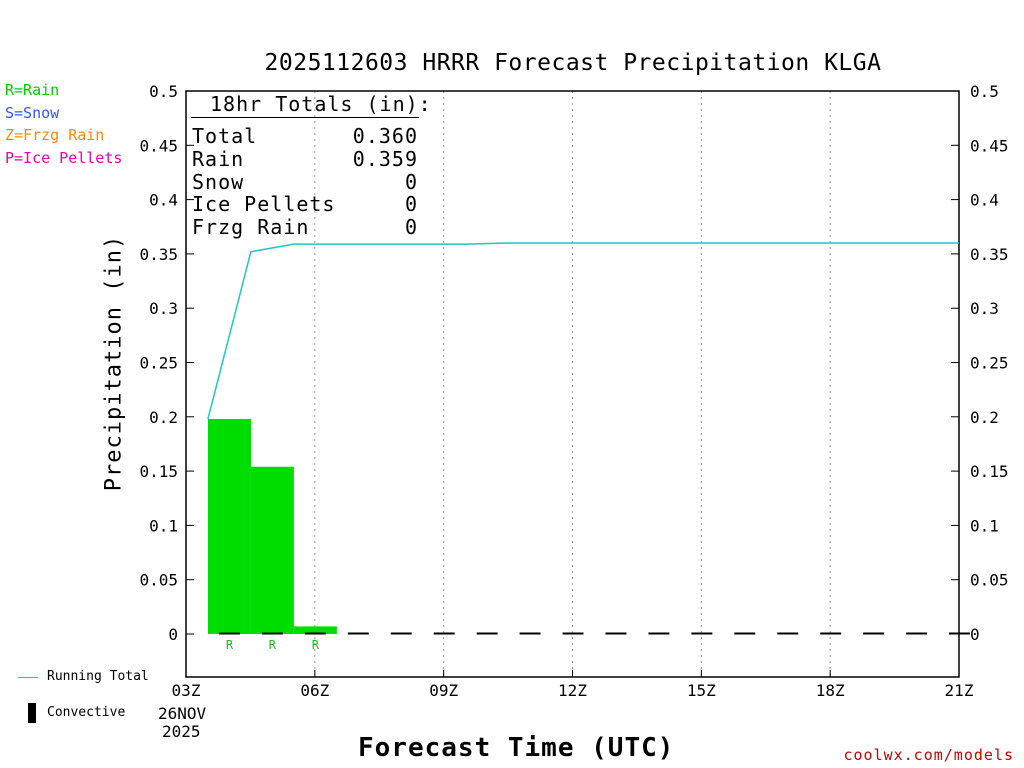 The width and height of the screenshot is (1024, 768). What do you see at coordinates (32, 113) in the screenshot?
I see `legend-snow: S=Snow` at bounding box center [32, 113].